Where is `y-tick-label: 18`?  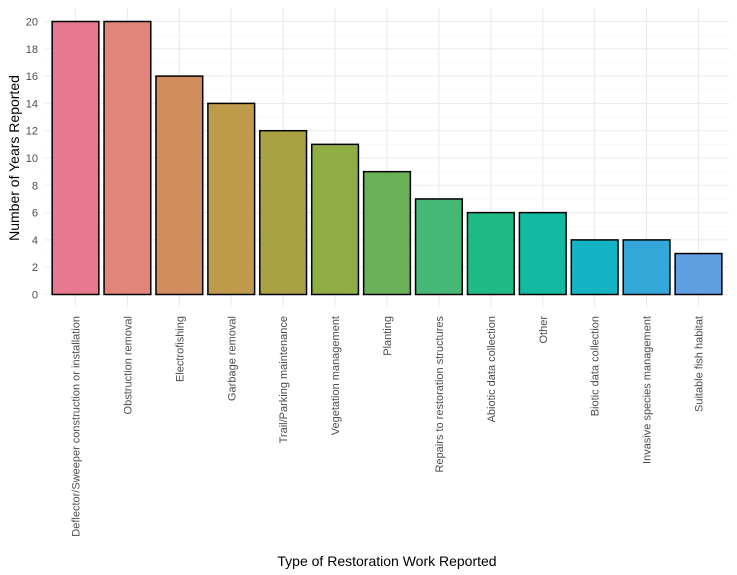
y-tick-label: 18 is located at coordinates (32, 50).